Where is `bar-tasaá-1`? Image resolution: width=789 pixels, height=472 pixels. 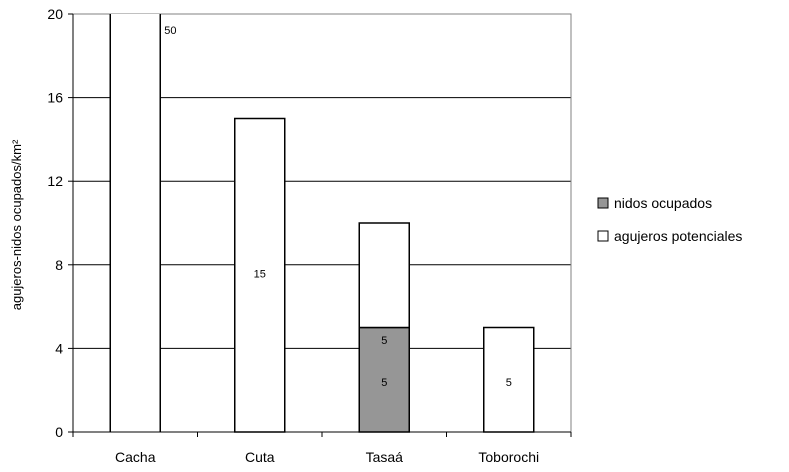 bar-tasaá-1 is located at coordinates (384, 275).